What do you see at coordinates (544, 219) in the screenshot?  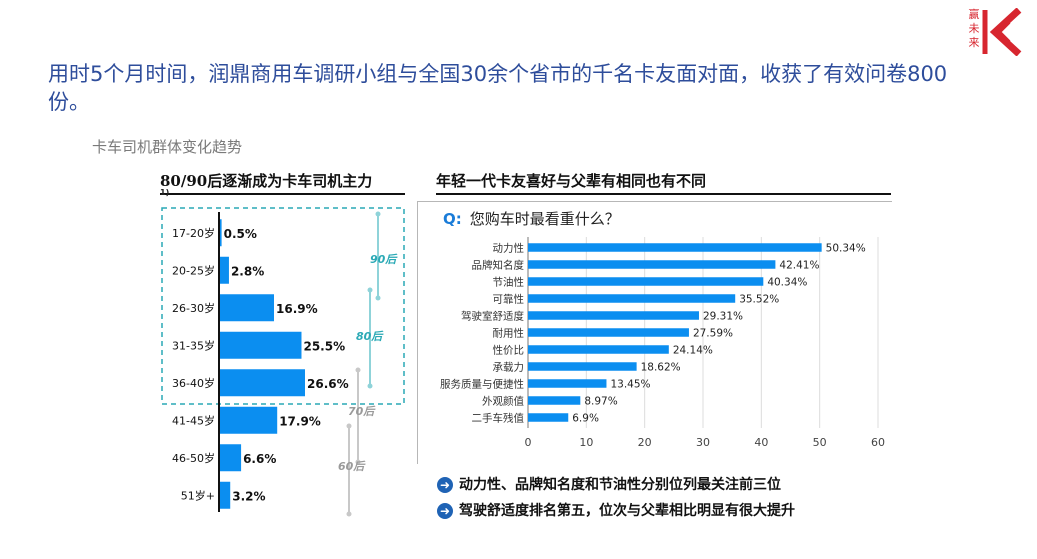 I see `question-text: 您购车时最看重什么？` at bounding box center [544, 219].